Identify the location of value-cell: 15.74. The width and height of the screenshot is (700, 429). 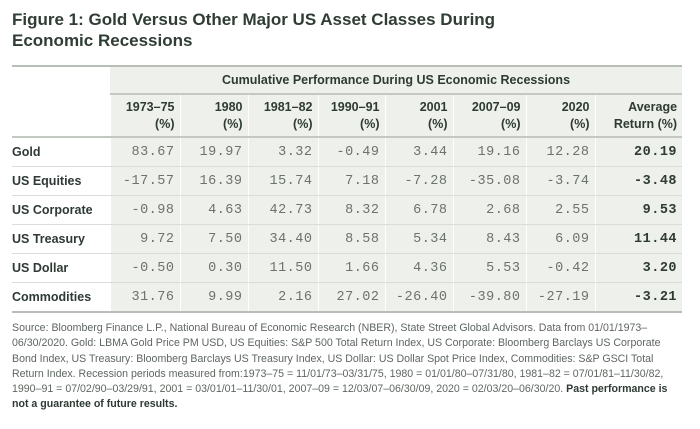
(282, 181).